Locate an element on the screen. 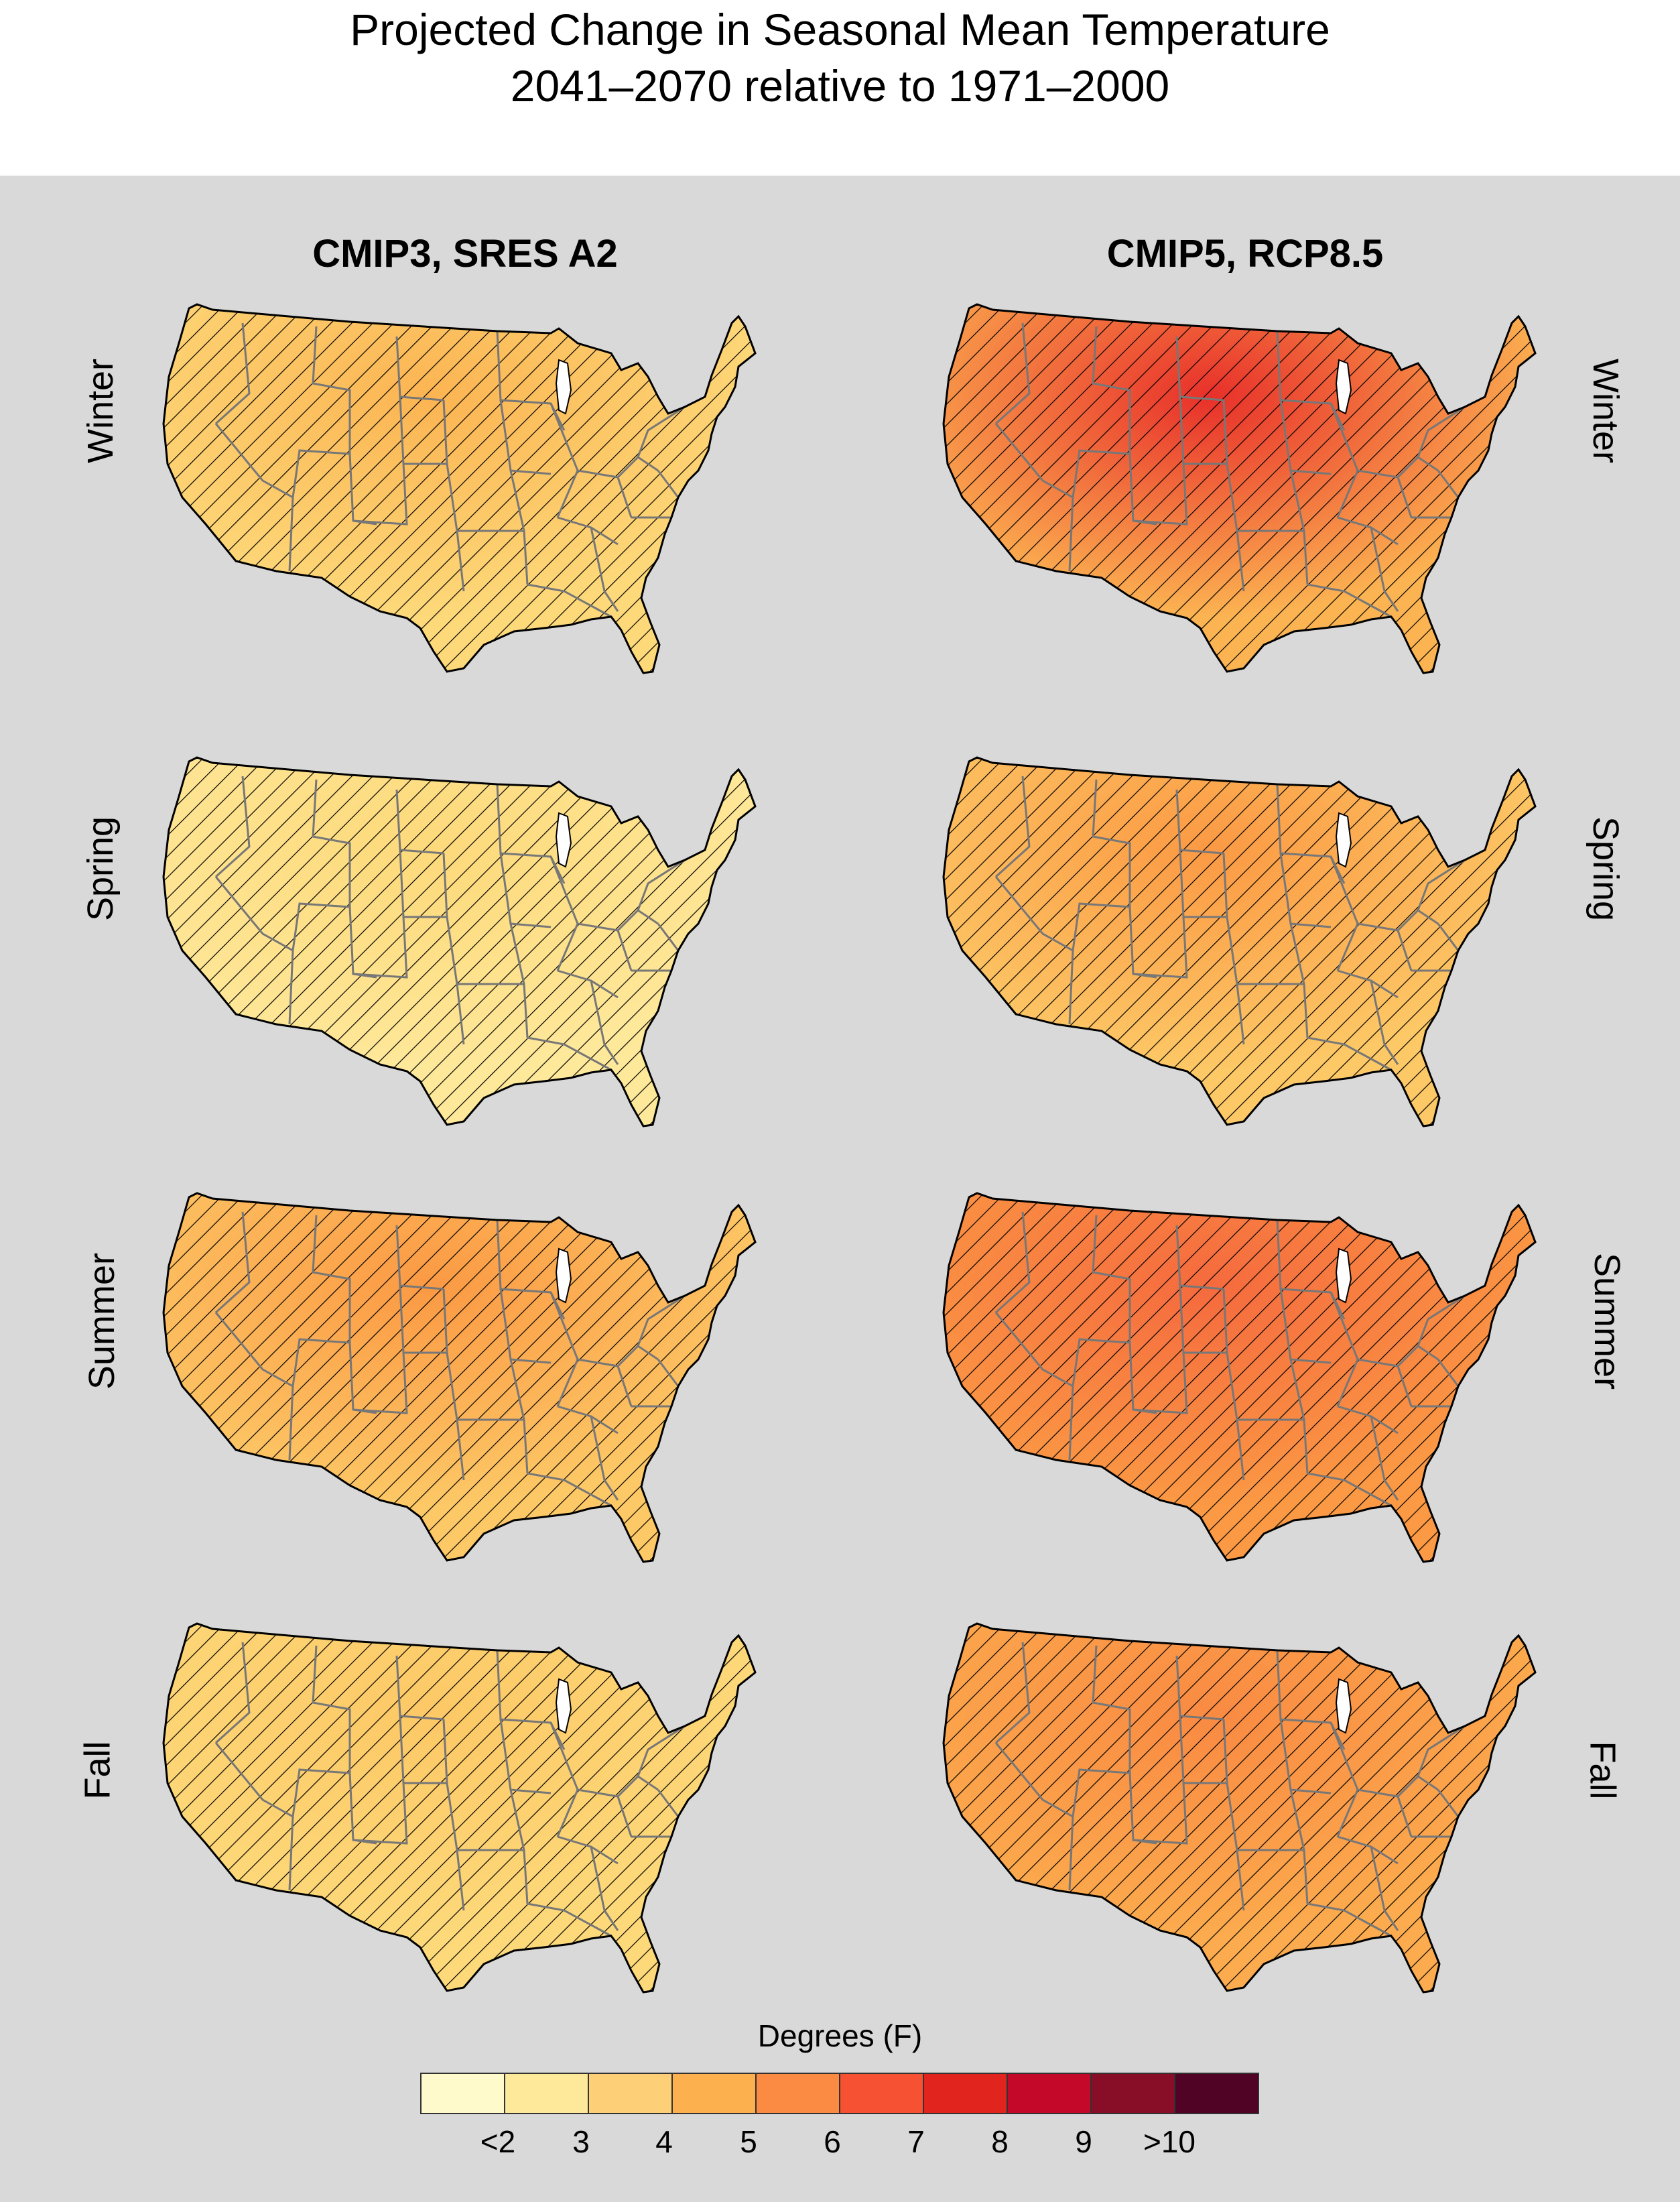 The image size is (1680, 2202). legend-label-3: 3 is located at coordinates (581, 2141).